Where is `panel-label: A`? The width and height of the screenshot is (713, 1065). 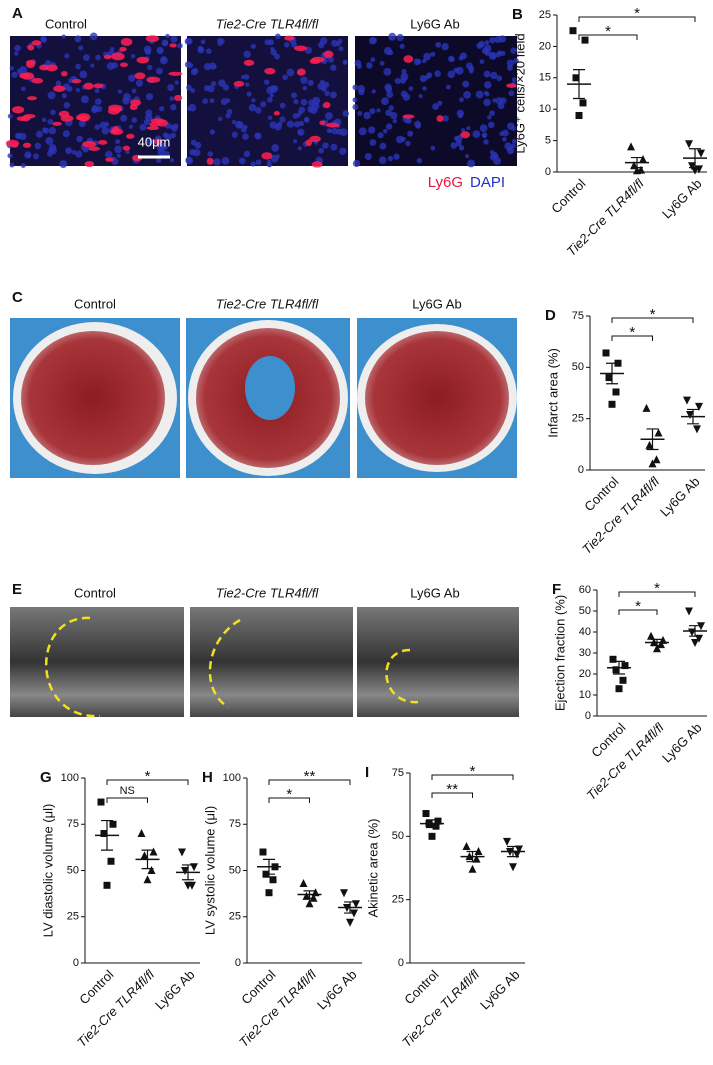
panel-label: A is located at coordinates (17, 13).